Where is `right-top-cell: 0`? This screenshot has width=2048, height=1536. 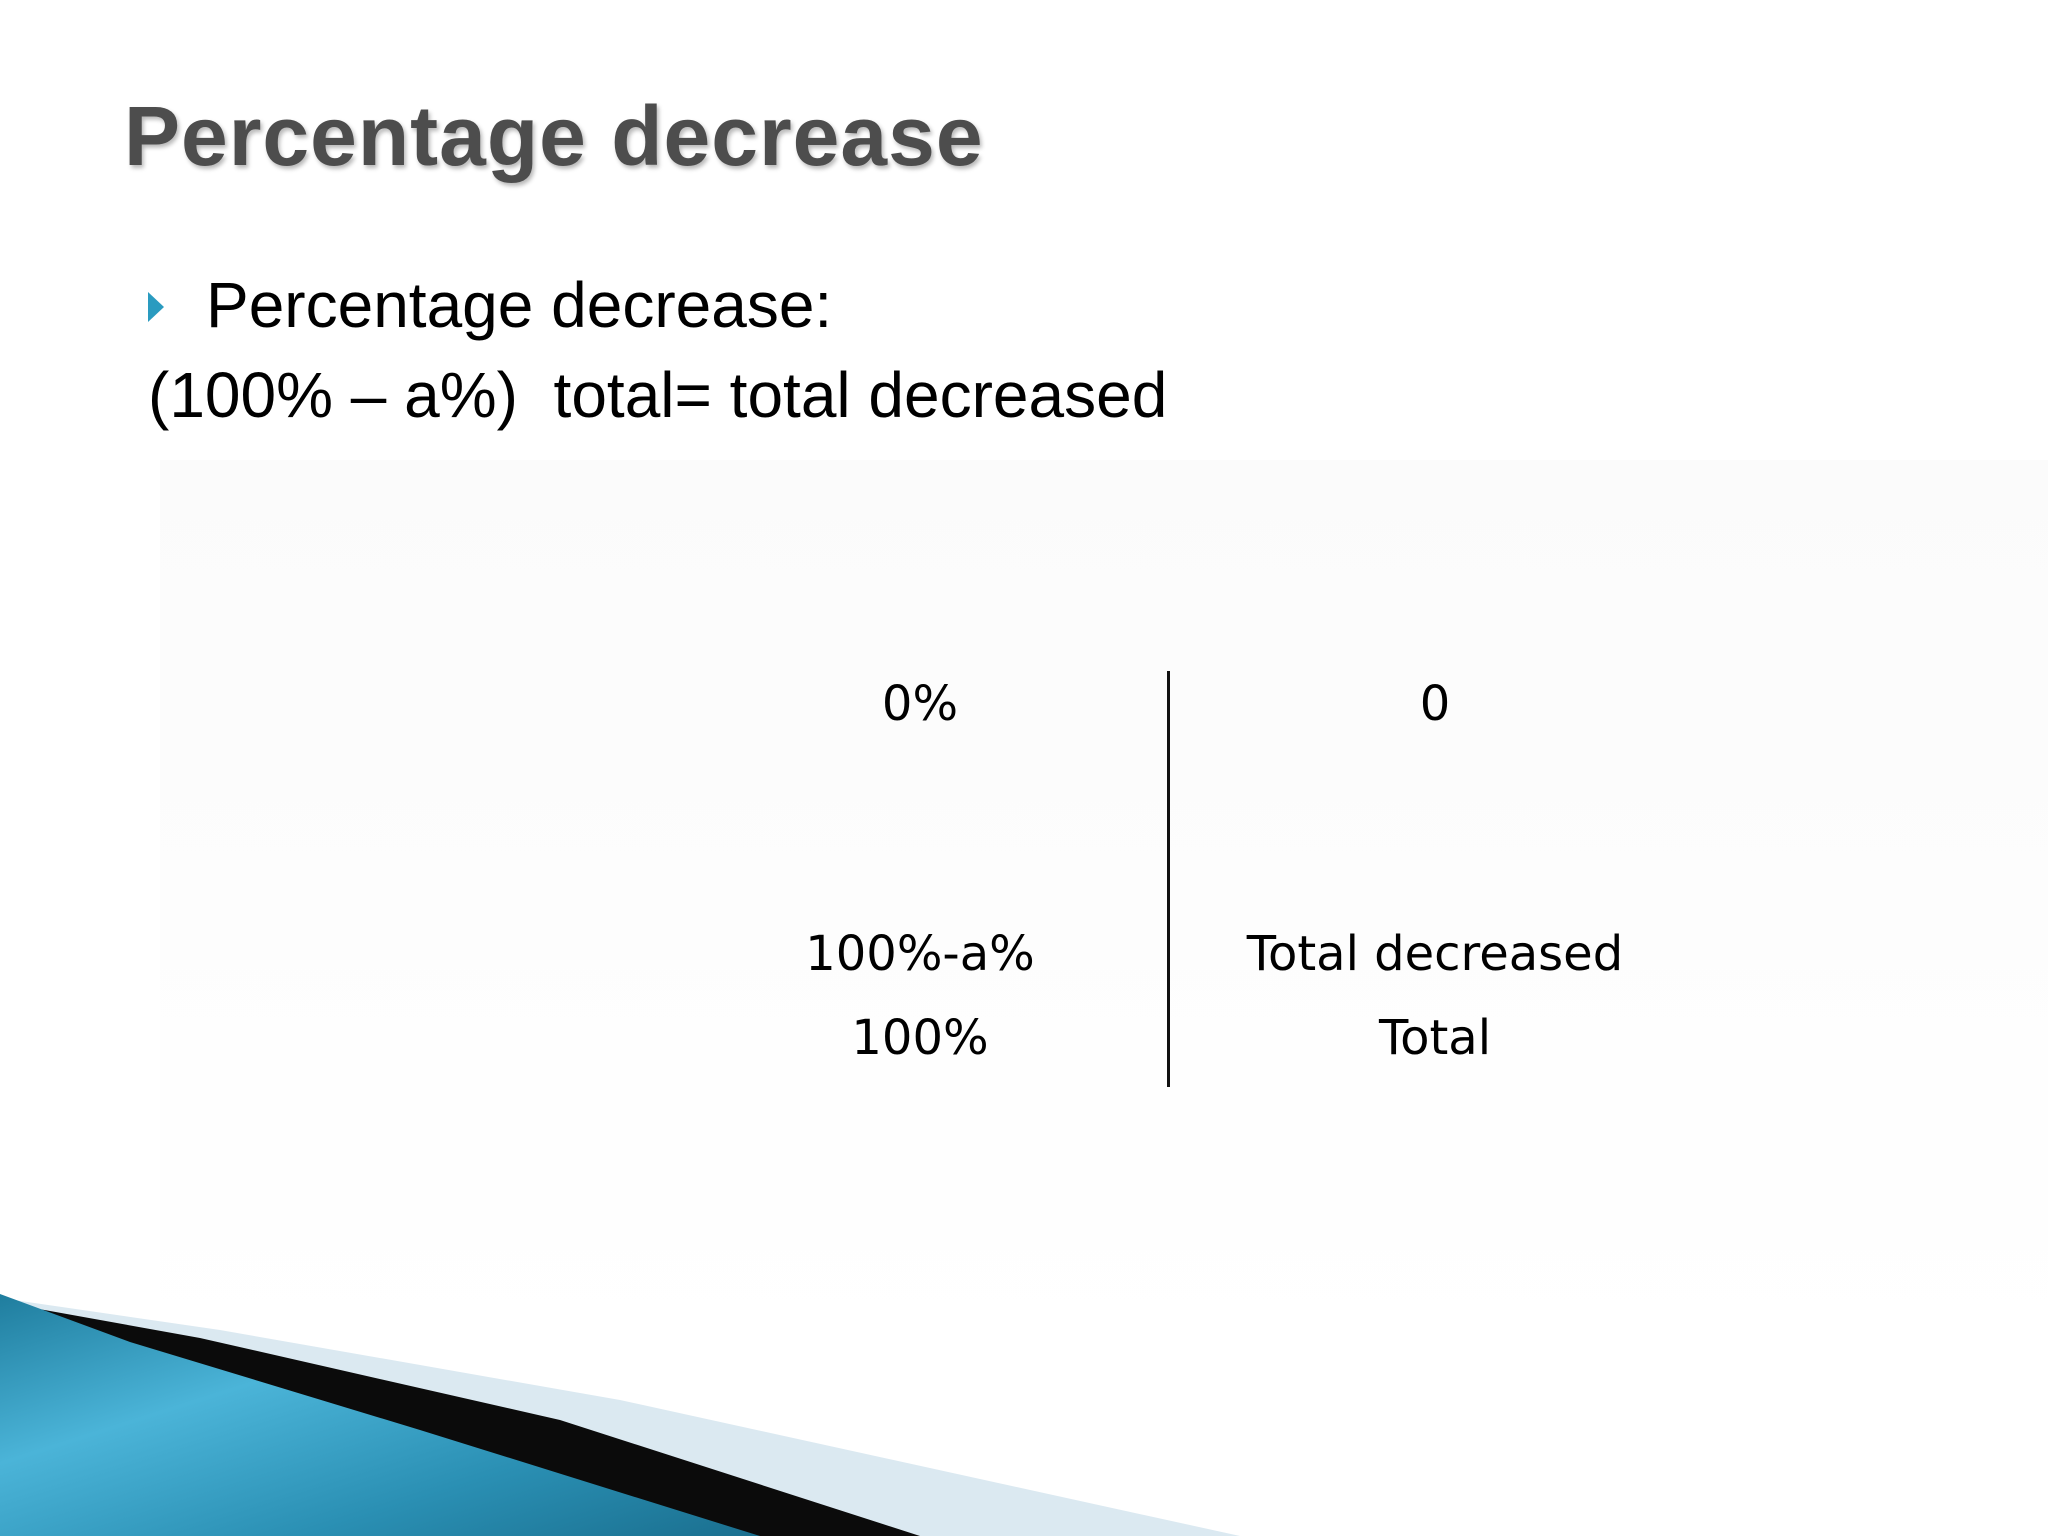 right-top-cell: 0 is located at coordinates (1435, 704).